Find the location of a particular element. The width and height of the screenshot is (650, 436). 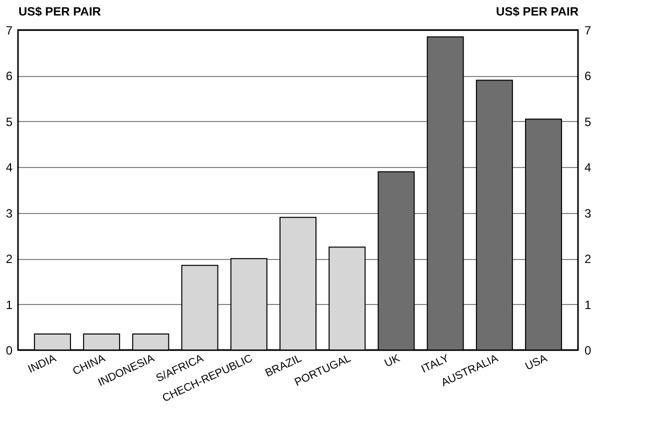

x-tick-label: USA is located at coordinates (537, 362).